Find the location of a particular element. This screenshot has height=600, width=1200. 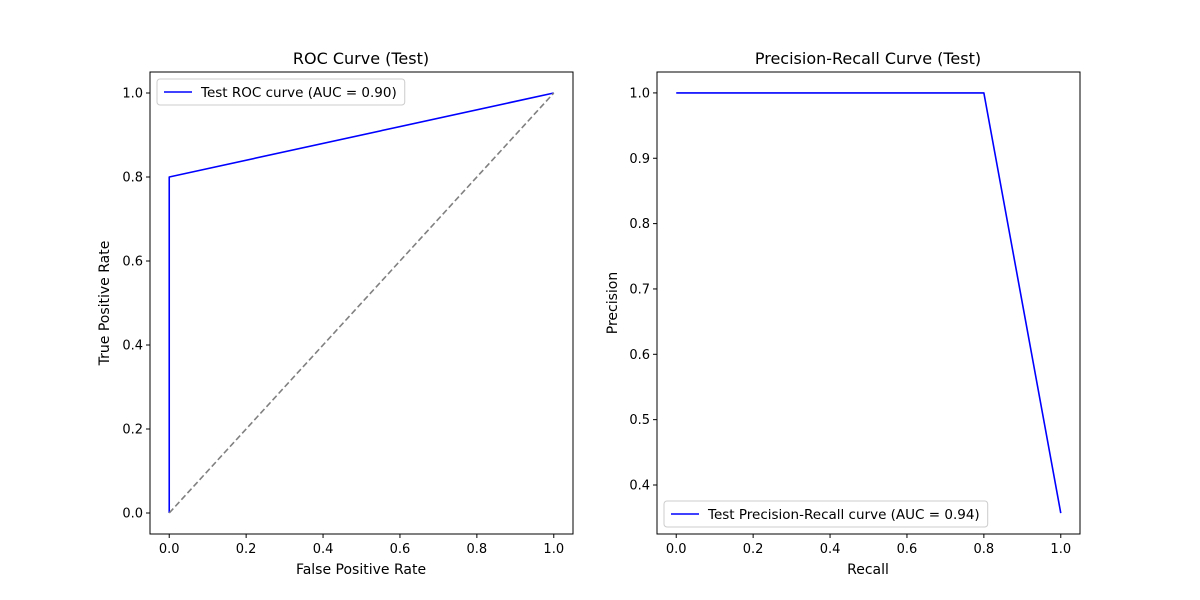

pr-x-tick-label: 0.8 is located at coordinates (984, 549).